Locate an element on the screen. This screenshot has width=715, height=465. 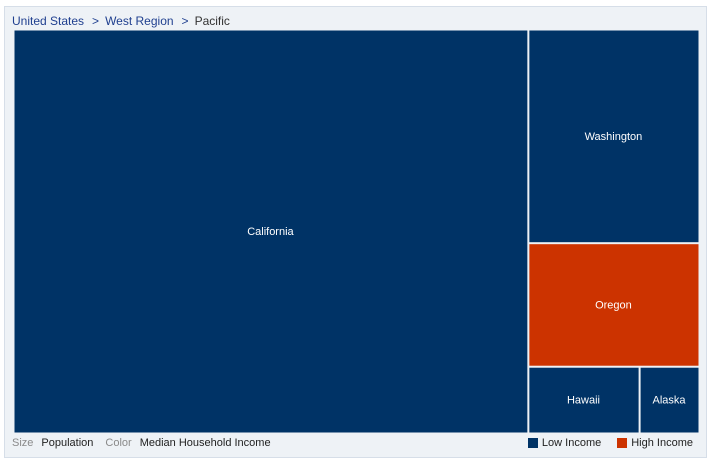
breadcrumb: United States > West Region > Pacific is located at coordinates (121, 21).